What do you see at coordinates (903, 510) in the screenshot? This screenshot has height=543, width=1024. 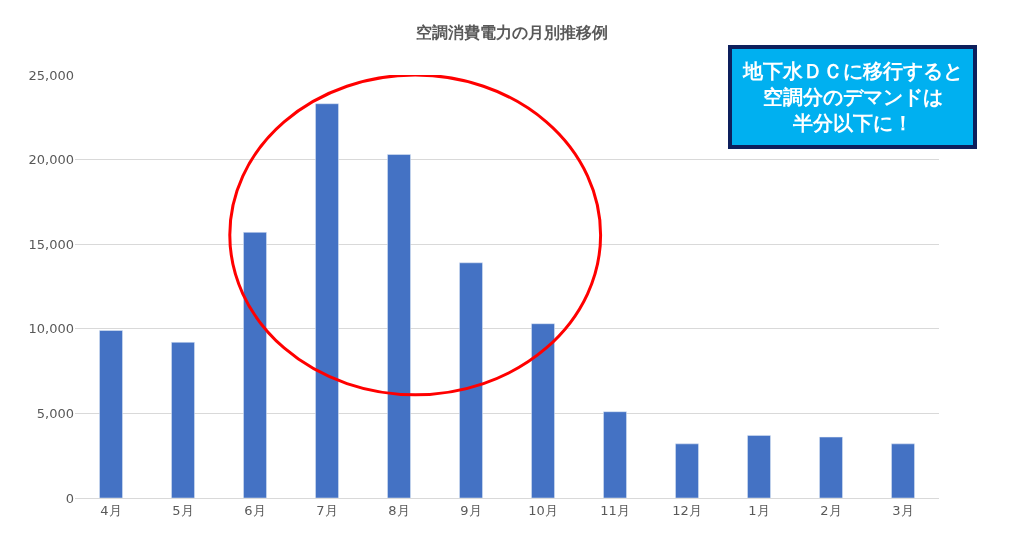 I see `x-tick-label: 3月` at bounding box center [903, 510].